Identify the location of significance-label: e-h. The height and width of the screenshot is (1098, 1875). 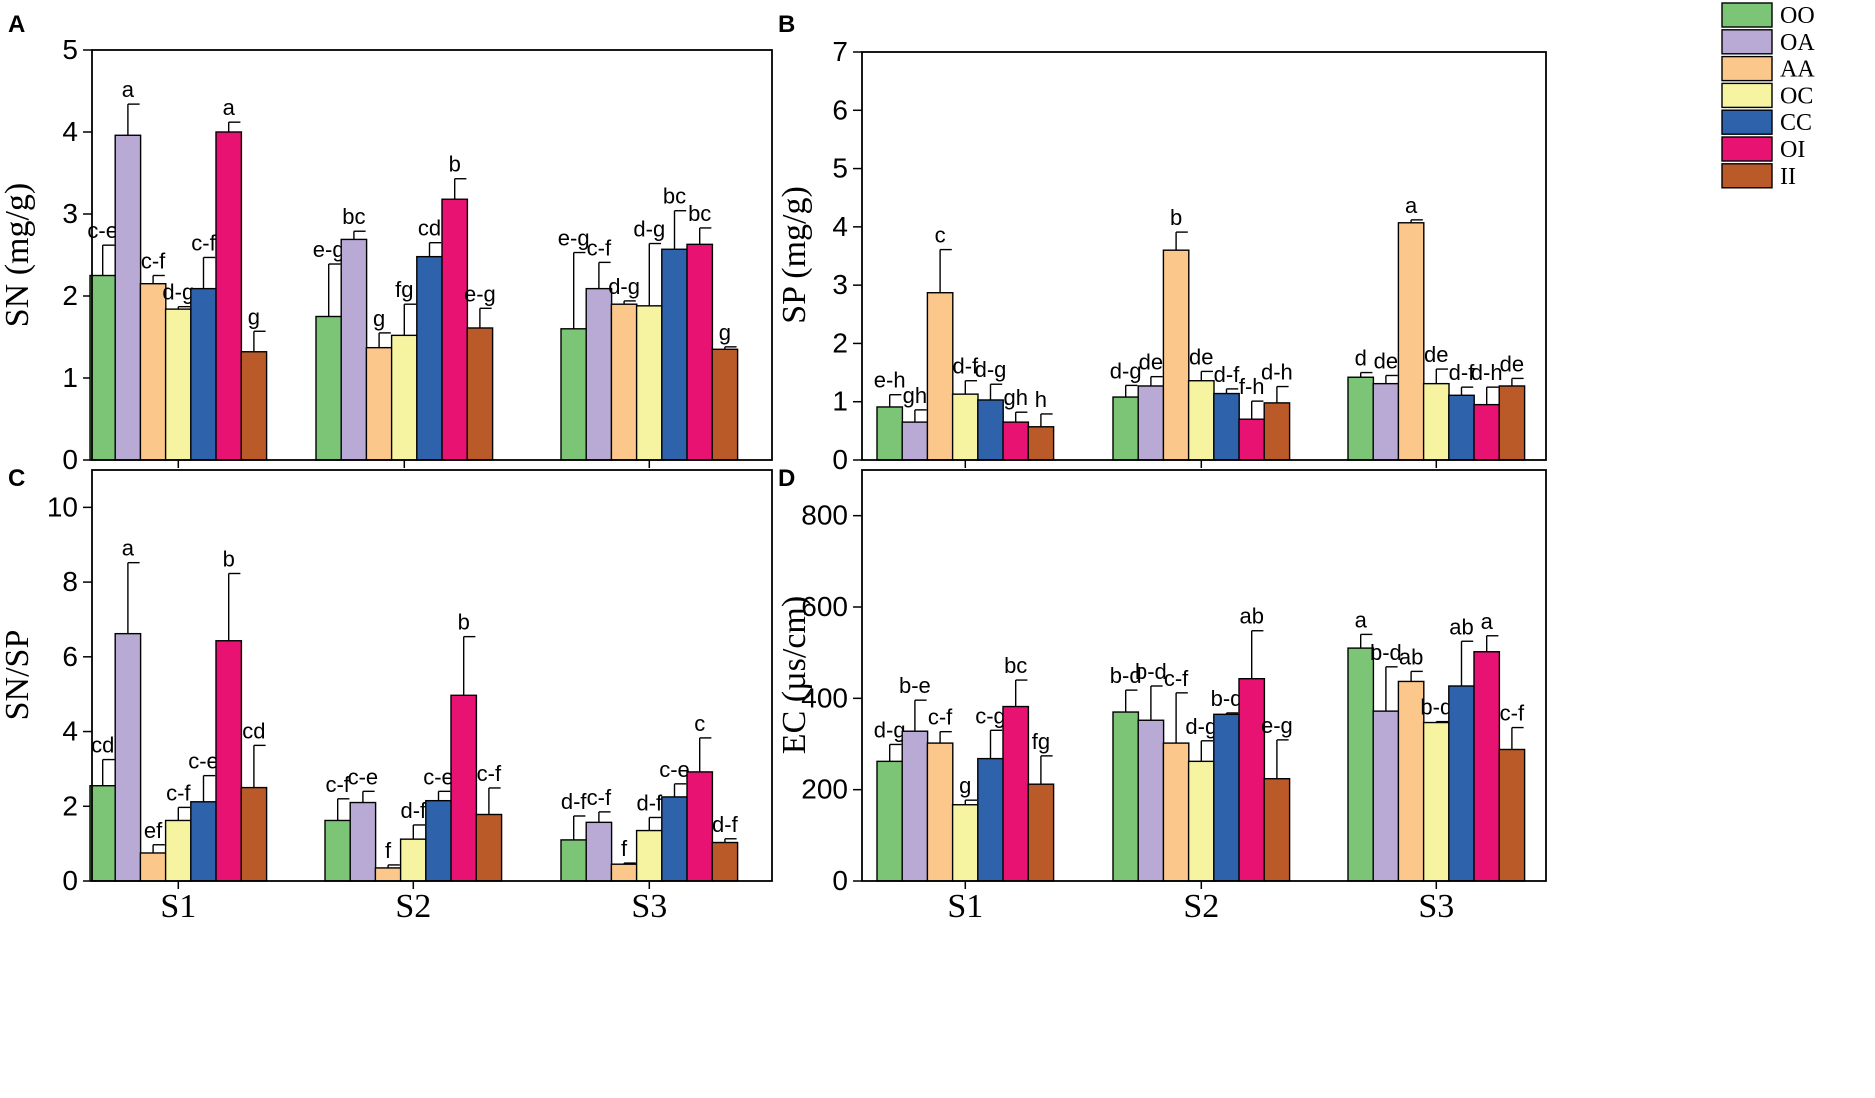
(890, 380).